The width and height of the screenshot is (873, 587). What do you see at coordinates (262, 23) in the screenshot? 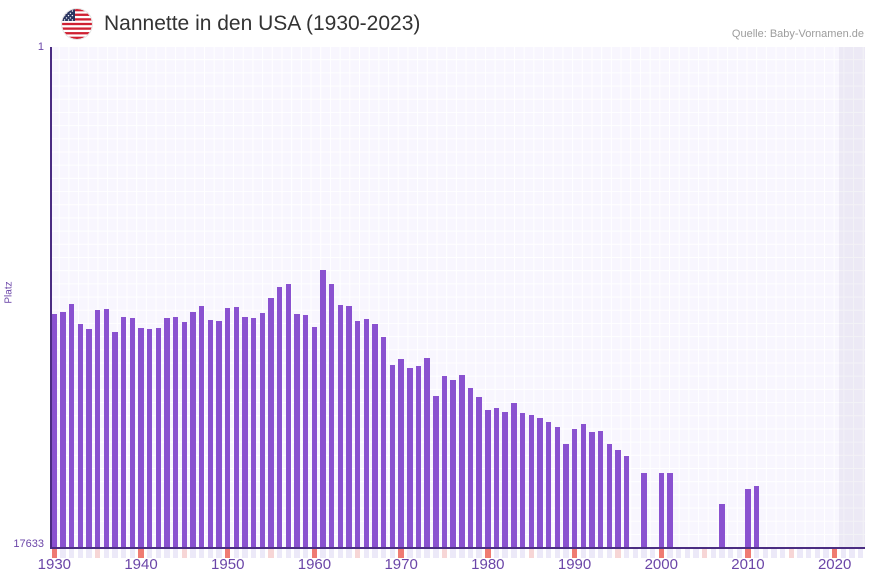
I see `chart-title: Nannette in den USA (1930-2023)` at bounding box center [262, 23].